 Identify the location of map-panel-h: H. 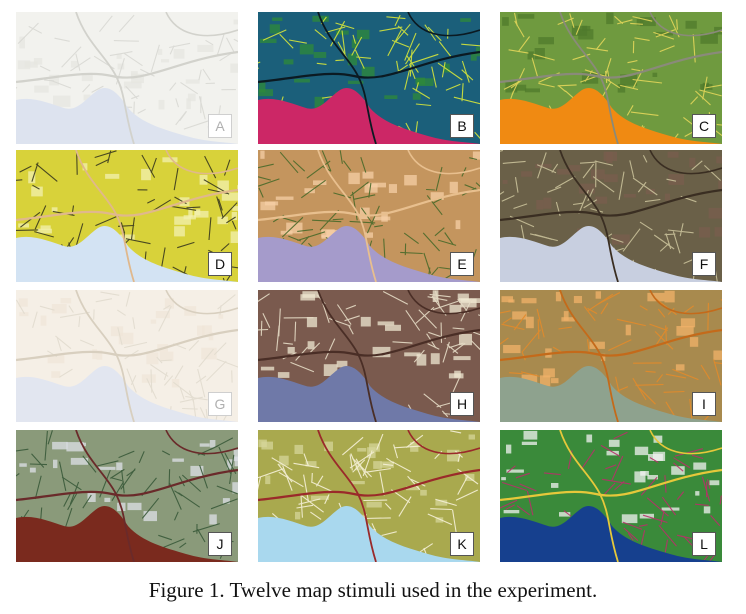
(369, 356).